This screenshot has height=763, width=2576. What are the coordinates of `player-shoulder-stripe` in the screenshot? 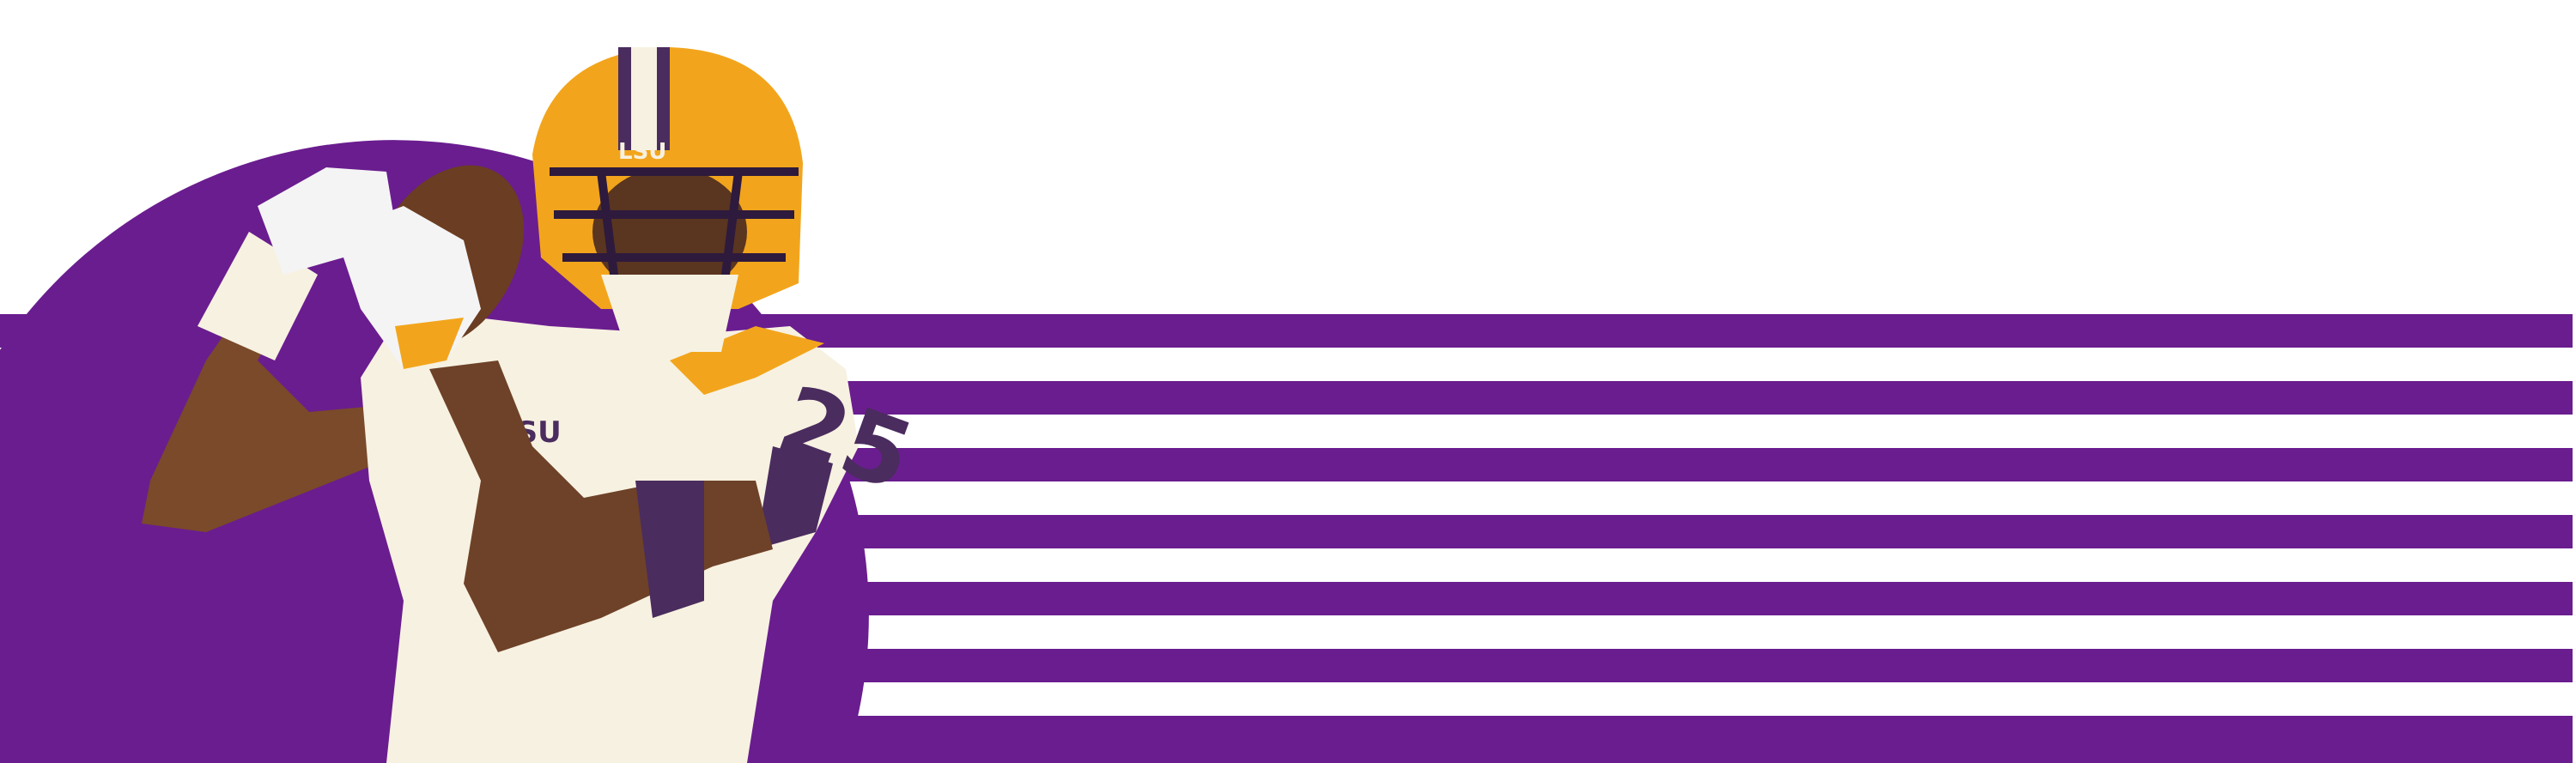 It's located at (747, 360).